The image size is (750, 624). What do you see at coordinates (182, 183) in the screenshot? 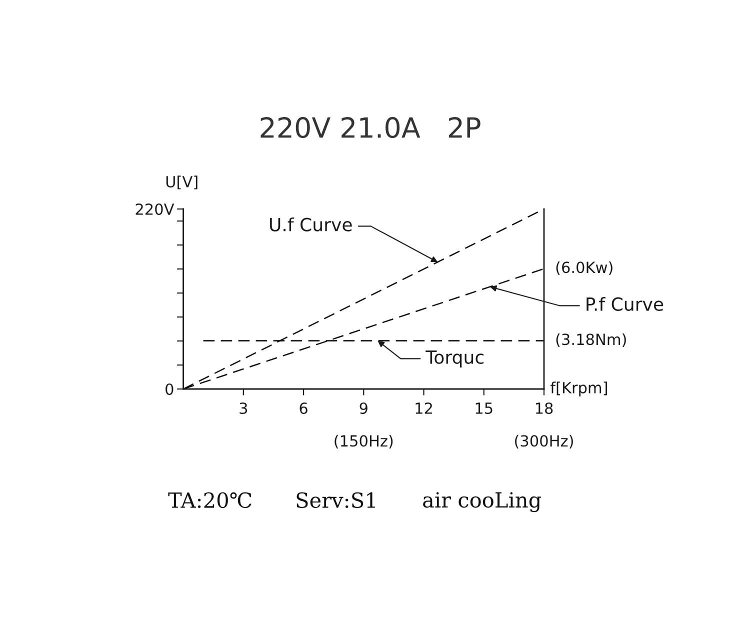
I see `y-axis-title: U[V]` at bounding box center [182, 183].